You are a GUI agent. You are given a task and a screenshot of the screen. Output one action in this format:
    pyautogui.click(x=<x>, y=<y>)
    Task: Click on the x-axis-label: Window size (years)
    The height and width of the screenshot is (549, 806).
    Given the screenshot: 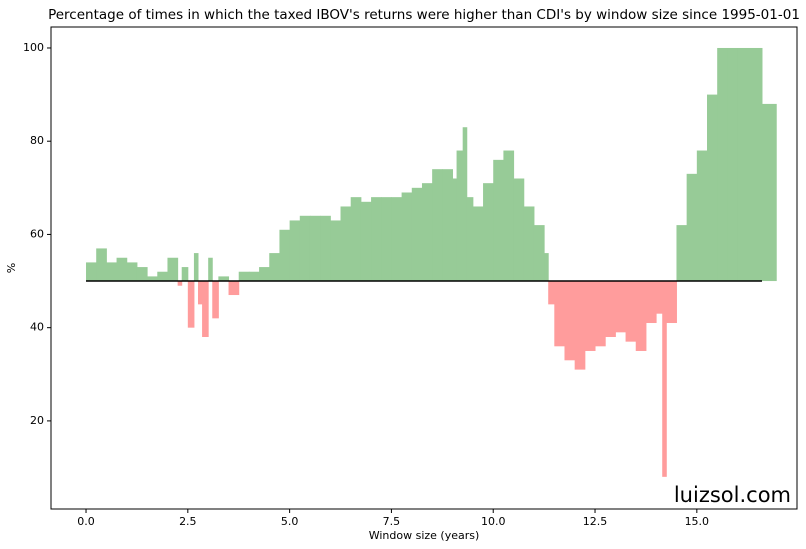 What is the action you would take?
    pyautogui.click(x=424, y=535)
    